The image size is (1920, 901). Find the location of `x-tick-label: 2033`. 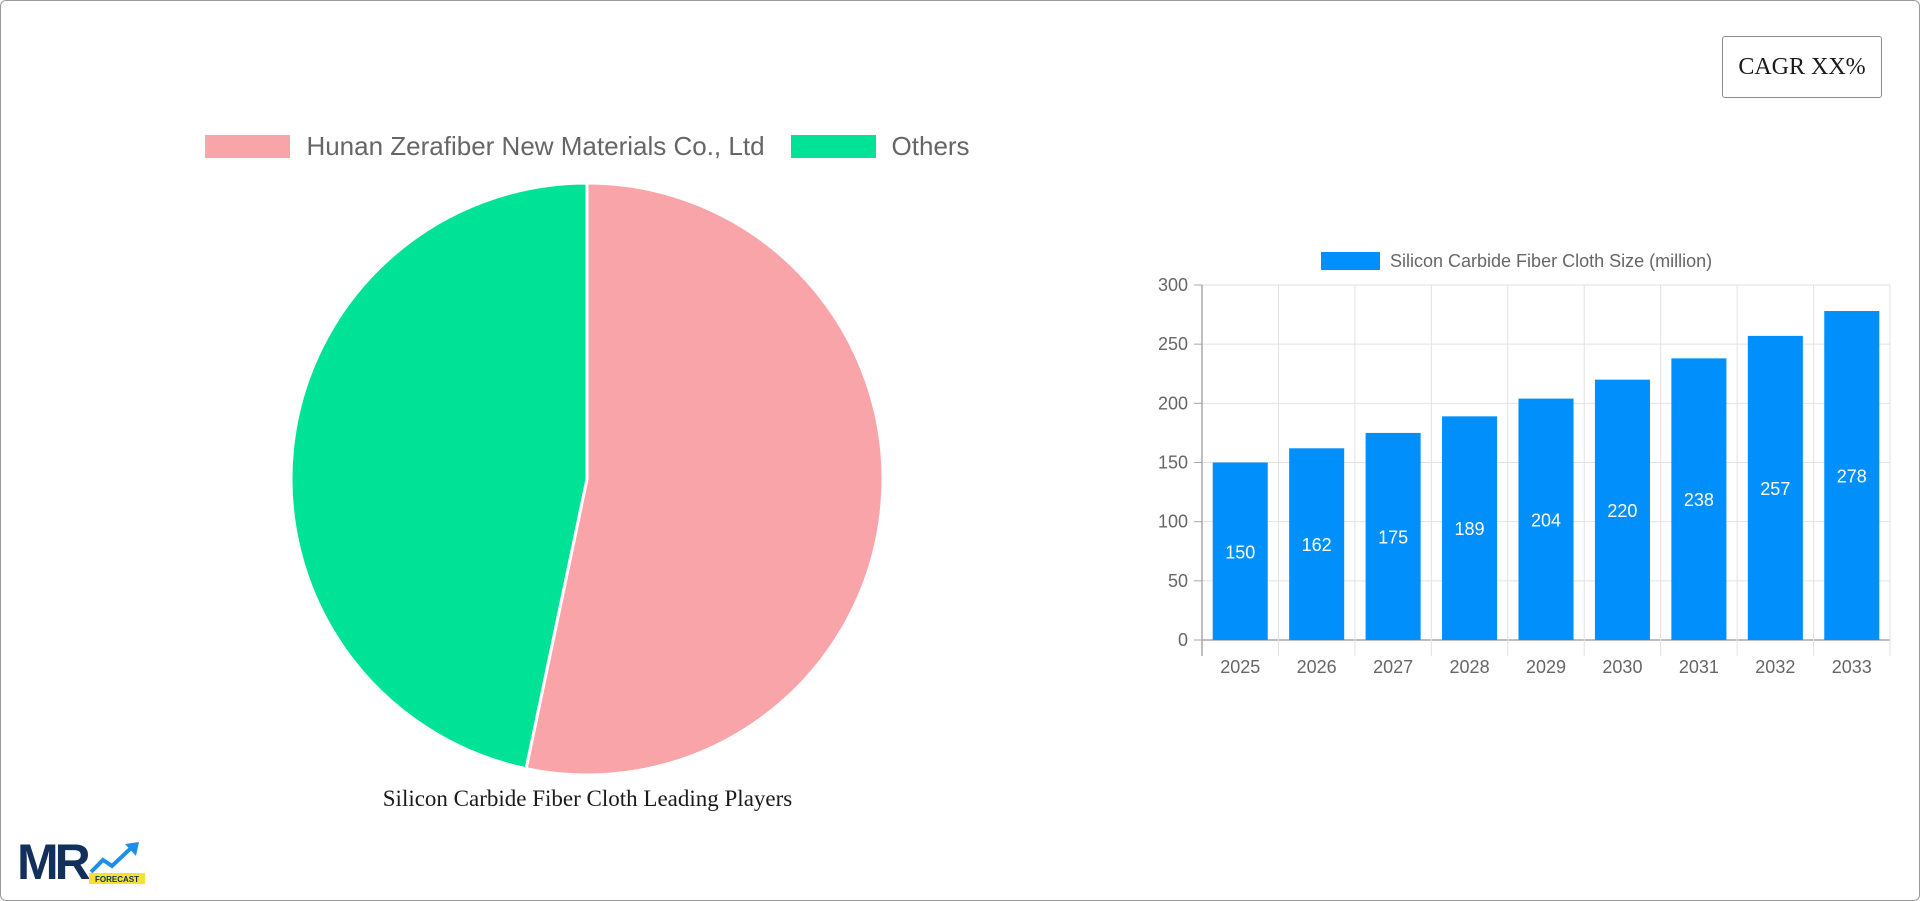

x-tick-label: 2033 is located at coordinates (1852, 667).